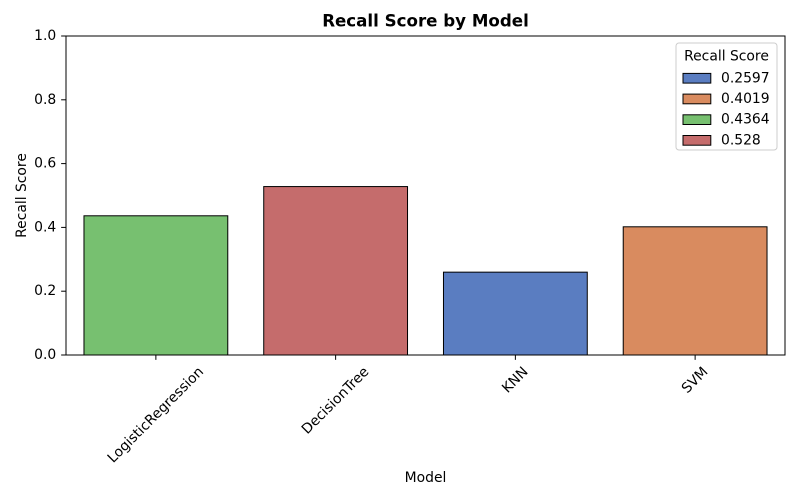 This screenshot has width=800, height=500. Describe the element at coordinates (50, 195) in the screenshot. I see `y-axis: 0.0 0.2 0.4 0.6 0.8 1.0` at that location.